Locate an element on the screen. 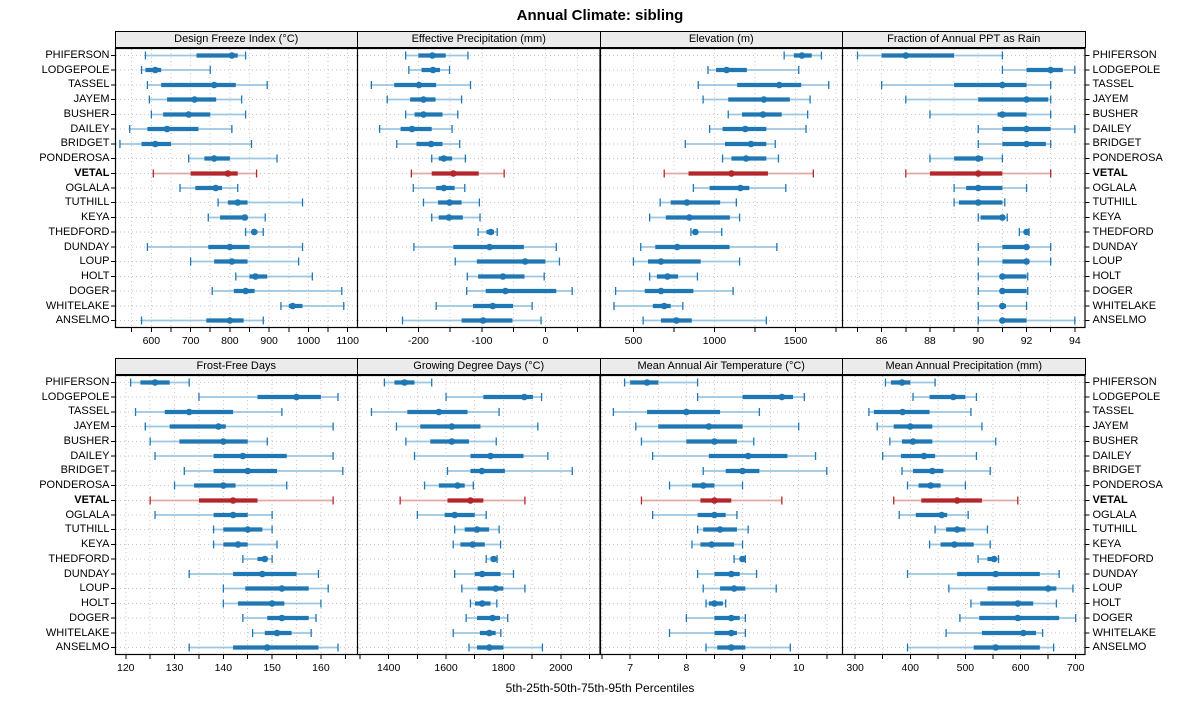 The image size is (1200, 725). panel-plot: 86 88 90 92 94 is located at coordinates (965, 197).